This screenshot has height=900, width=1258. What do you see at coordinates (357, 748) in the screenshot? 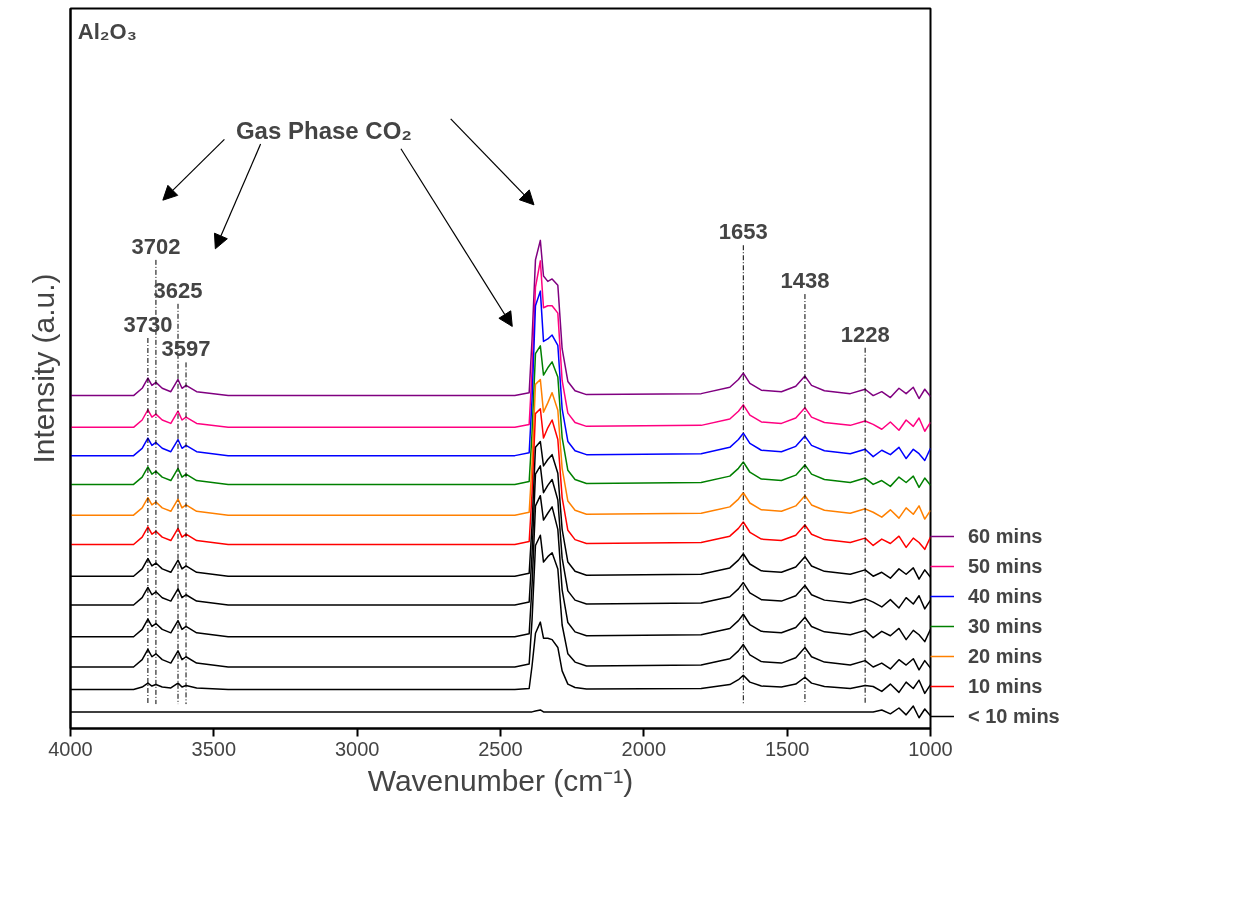
I see `x-tick-label: 3000` at bounding box center [357, 748].